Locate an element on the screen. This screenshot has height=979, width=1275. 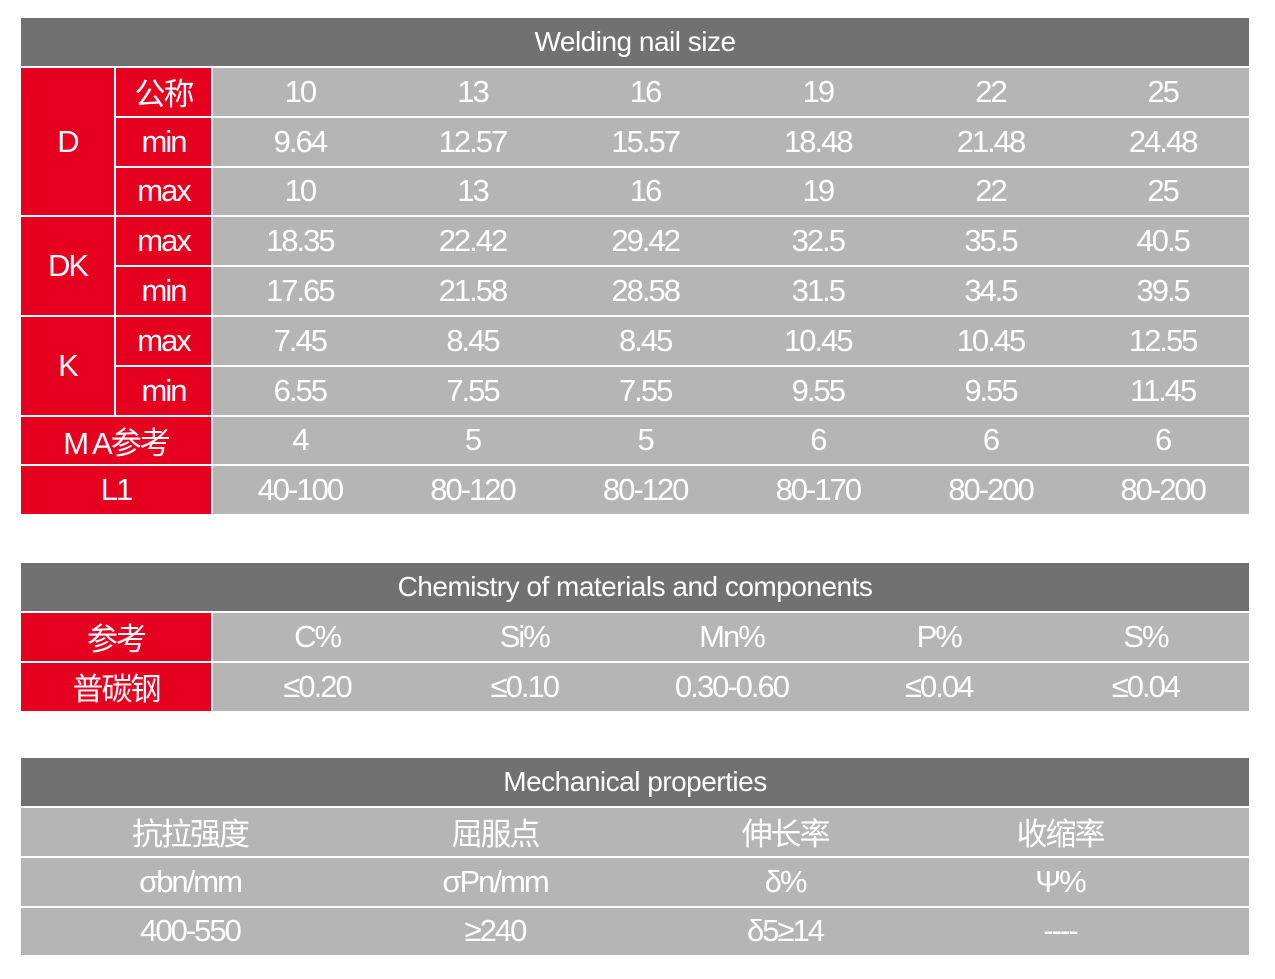
table-cell: δ5≥14 is located at coordinates (786, 931).